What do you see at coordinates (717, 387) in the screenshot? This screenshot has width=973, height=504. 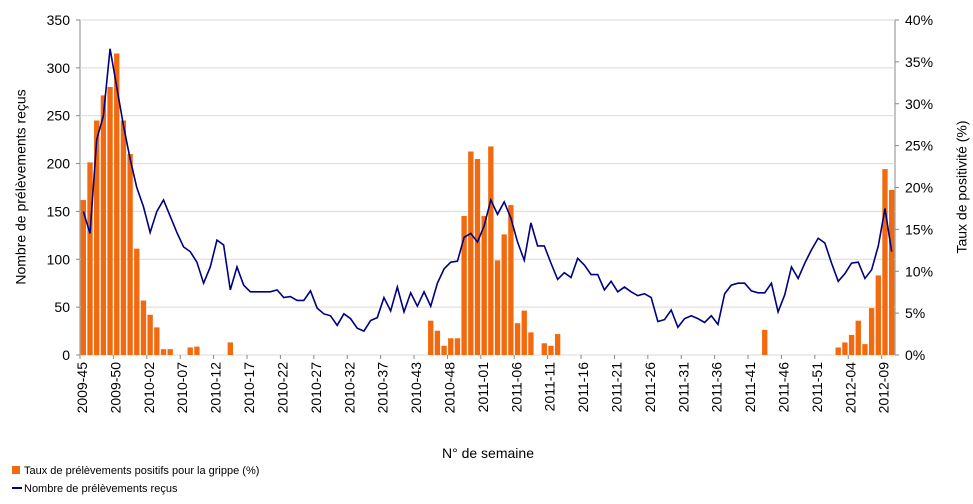 I see `x-tick-label: 2011-36` at bounding box center [717, 387].